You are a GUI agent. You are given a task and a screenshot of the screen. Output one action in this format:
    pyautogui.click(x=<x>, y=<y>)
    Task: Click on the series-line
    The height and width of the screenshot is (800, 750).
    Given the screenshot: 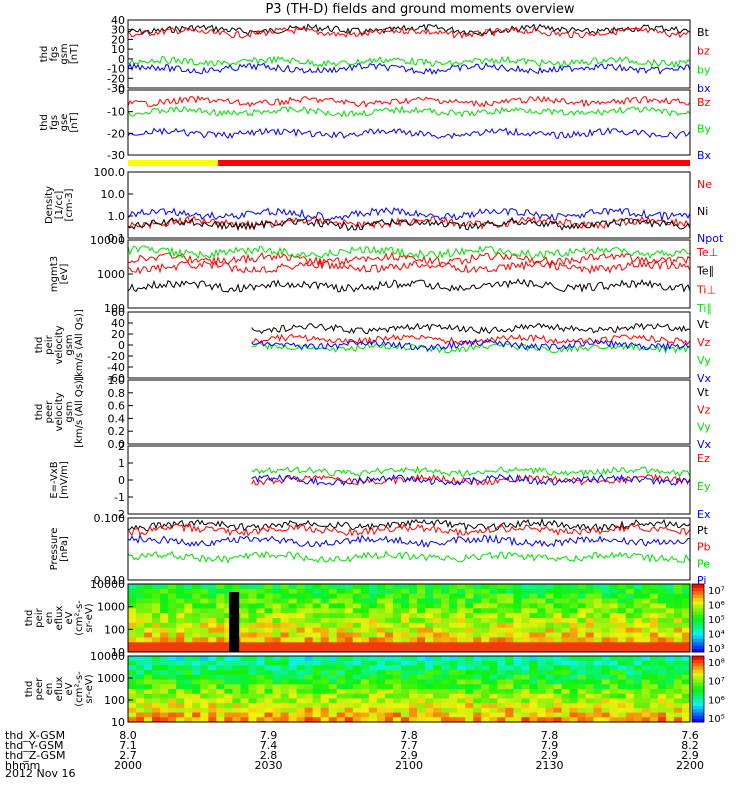 What is the action you would take?
    pyautogui.click(x=409, y=214)
    